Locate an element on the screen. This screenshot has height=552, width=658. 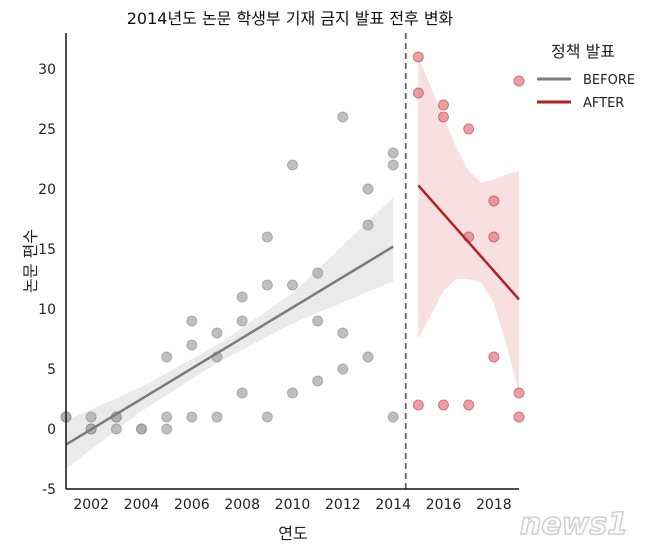
legend: 정책 발표 BEFORE AFTER is located at coordinates (586, 76).